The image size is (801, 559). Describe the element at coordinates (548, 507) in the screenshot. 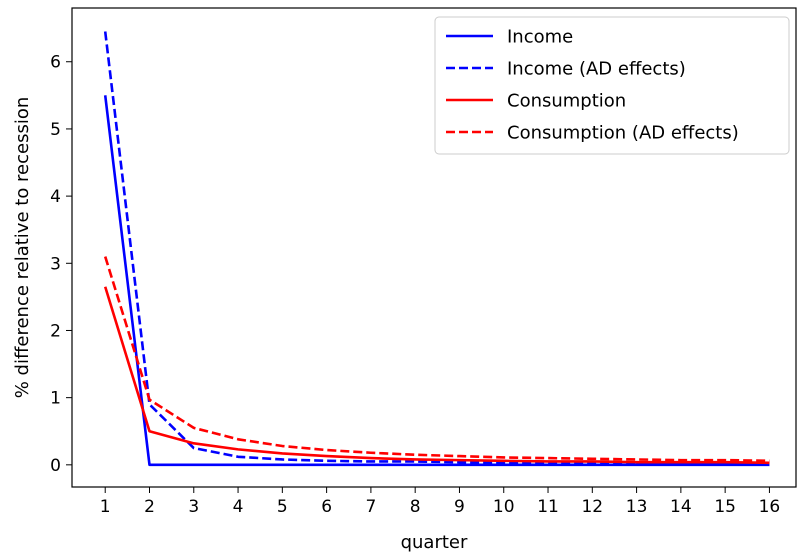

I see `x-tick-label: 11` at that location.